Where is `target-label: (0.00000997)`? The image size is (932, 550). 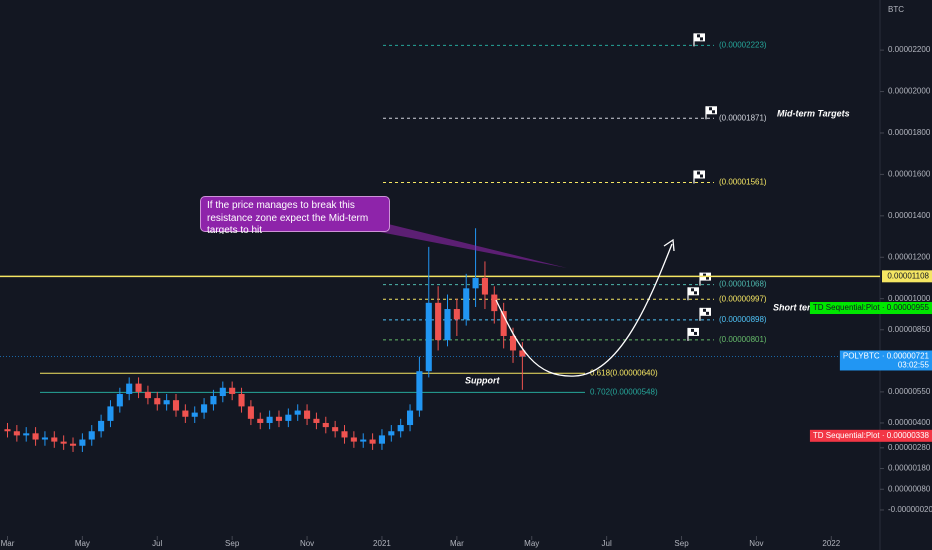
target-label: (0.00000997) is located at coordinates (743, 298).